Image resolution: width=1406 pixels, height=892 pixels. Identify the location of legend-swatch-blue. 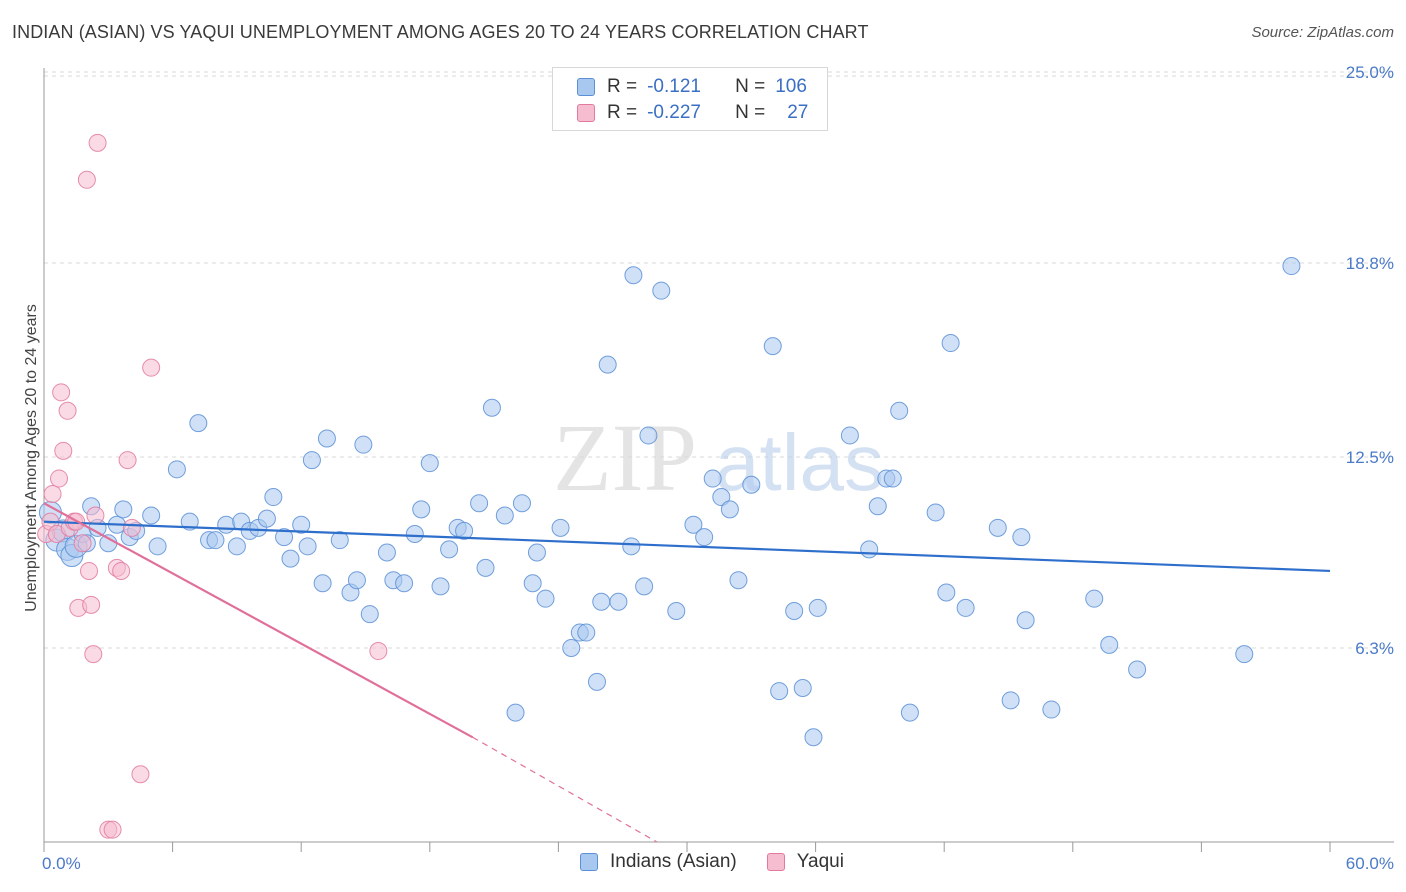
(589, 862).